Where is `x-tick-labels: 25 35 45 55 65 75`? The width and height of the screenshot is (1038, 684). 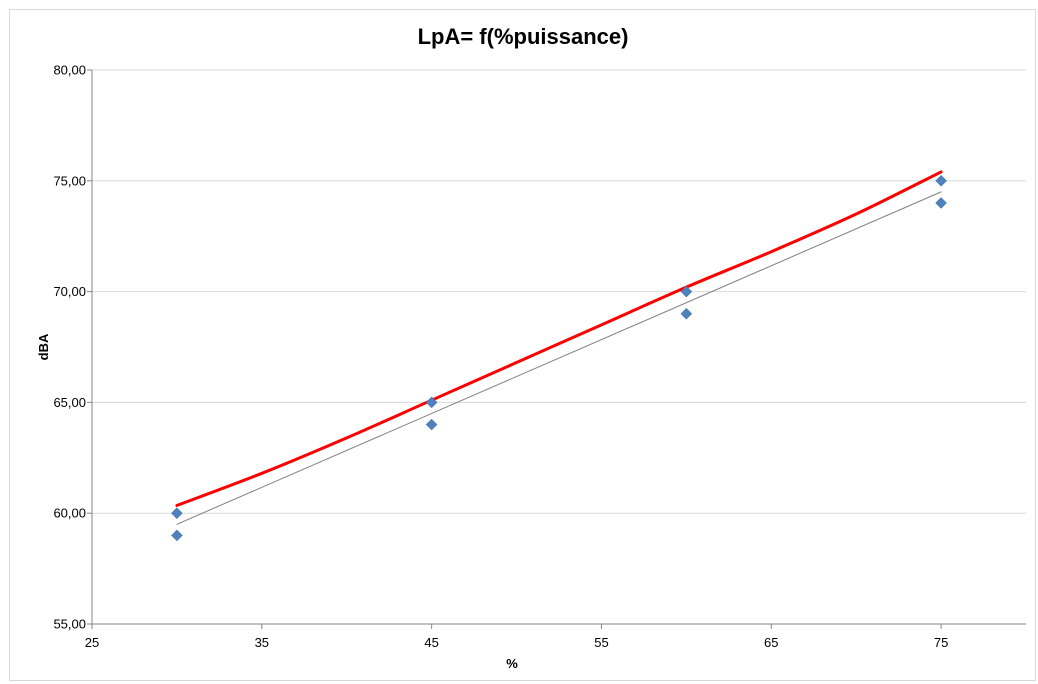 x-tick-labels: 25 35 45 55 65 75 is located at coordinates (517, 642).